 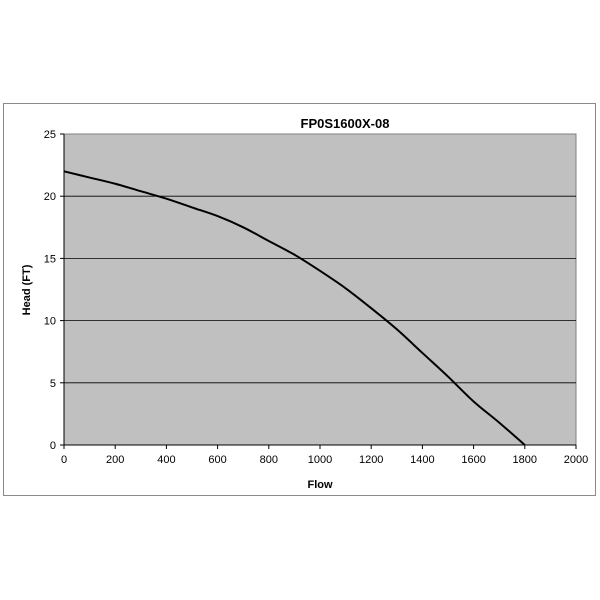 What do you see at coordinates (473, 460) in the screenshot?
I see `x-tick-label: 1600` at bounding box center [473, 460].